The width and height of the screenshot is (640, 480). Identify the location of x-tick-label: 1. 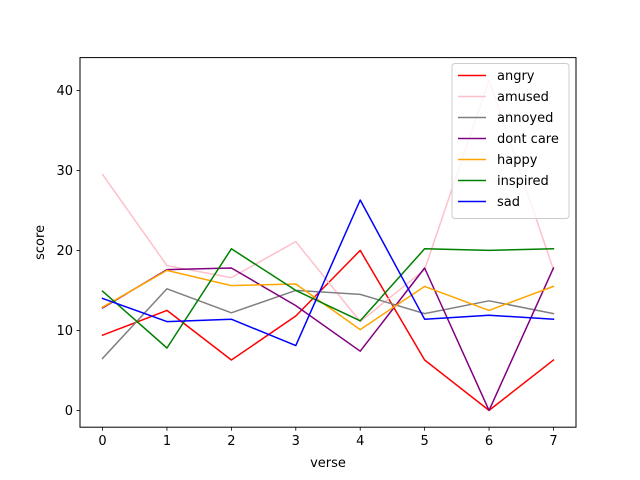
(167, 441).